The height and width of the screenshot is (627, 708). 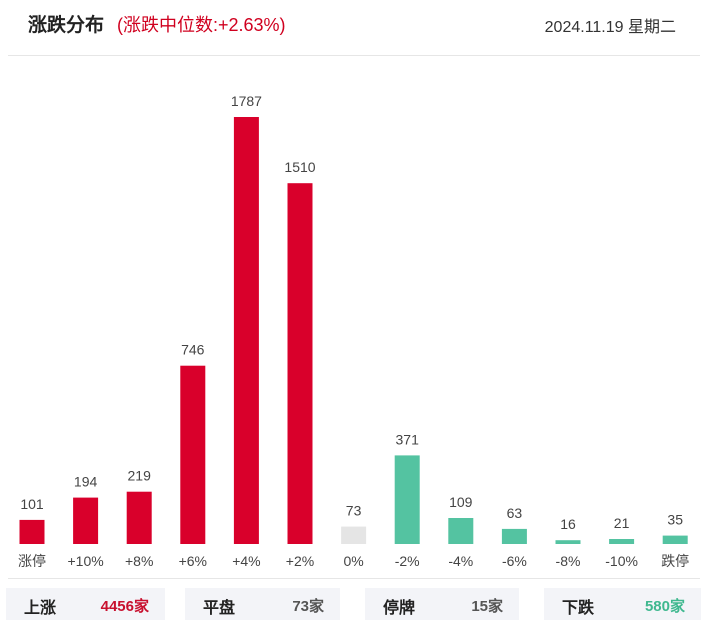 I want to click on chart-header: 涨跌分布 (涨跌中位数:+2.63%) 2024.11.19 星期二, so click(x=354, y=25).